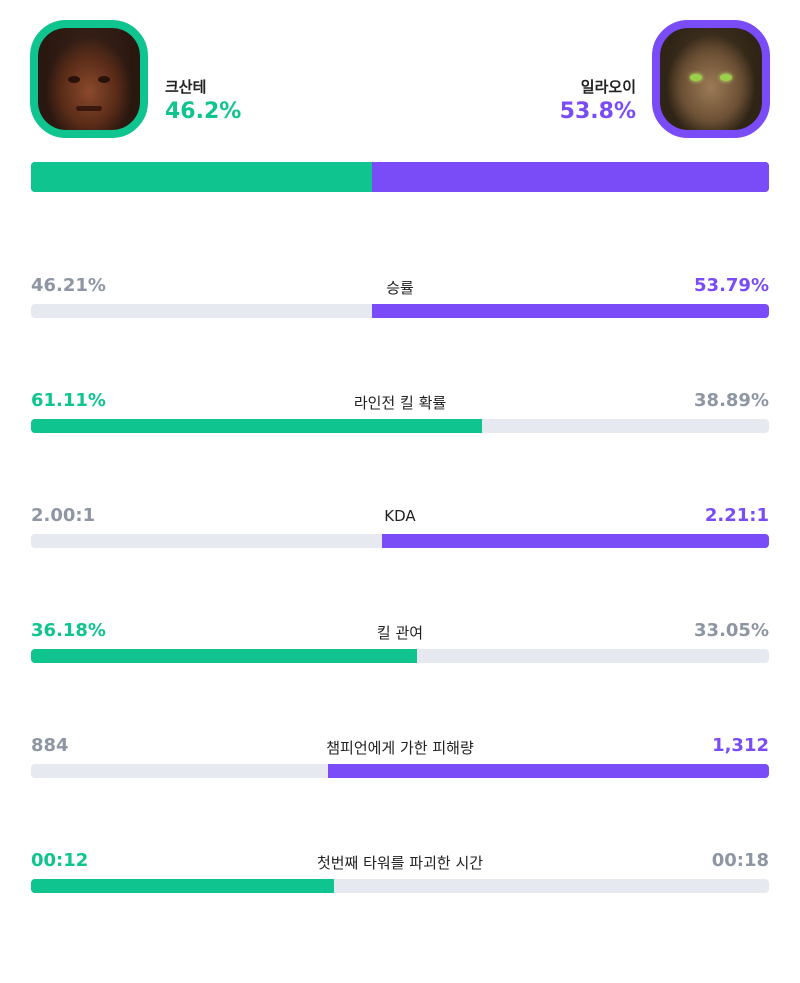 The image size is (800, 983). What do you see at coordinates (400, 863) in the screenshot?
I see `stat-label: 첫번째 타워를 파괴한 시간` at bounding box center [400, 863].